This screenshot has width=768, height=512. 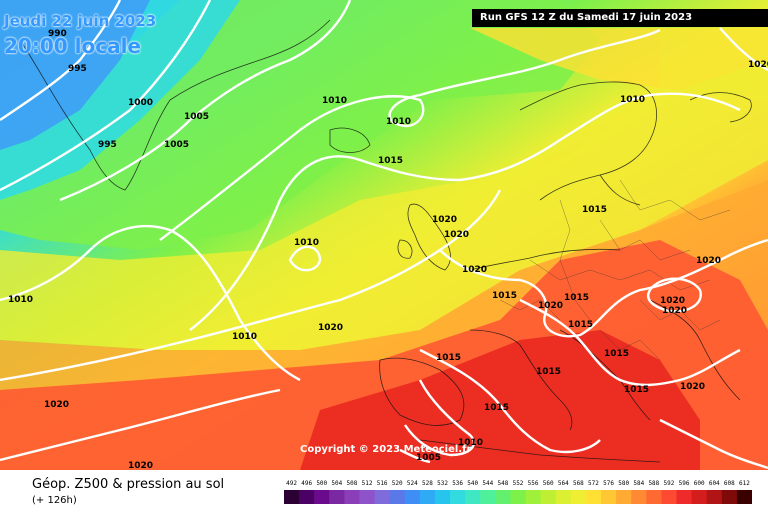 What do you see at coordinates (442, 483) in the screenshot?
I see `scale-label: 532` at bounding box center [442, 483].